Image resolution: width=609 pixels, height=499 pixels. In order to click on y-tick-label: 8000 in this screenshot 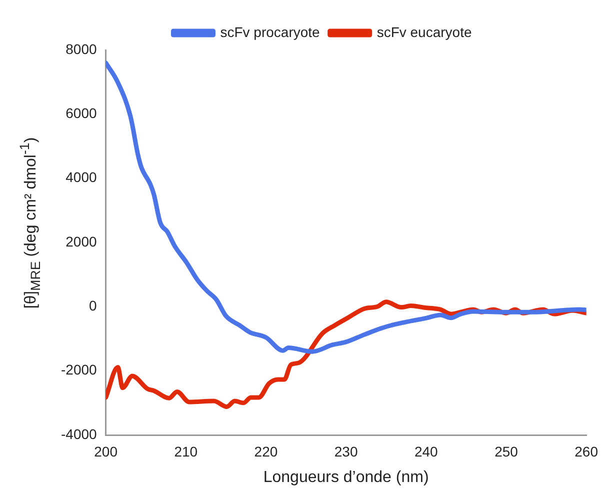, I will do `click(82, 48)`.